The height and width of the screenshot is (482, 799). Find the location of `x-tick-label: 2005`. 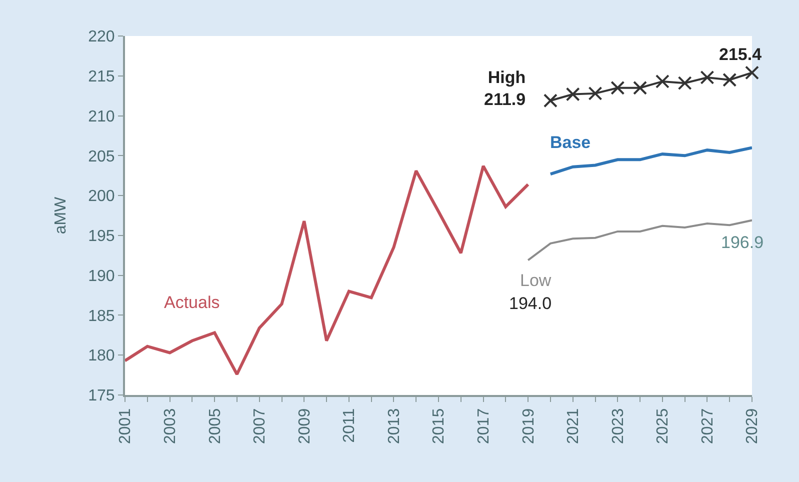

x-tick-label: 2005 is located at coordinates (215, 426).